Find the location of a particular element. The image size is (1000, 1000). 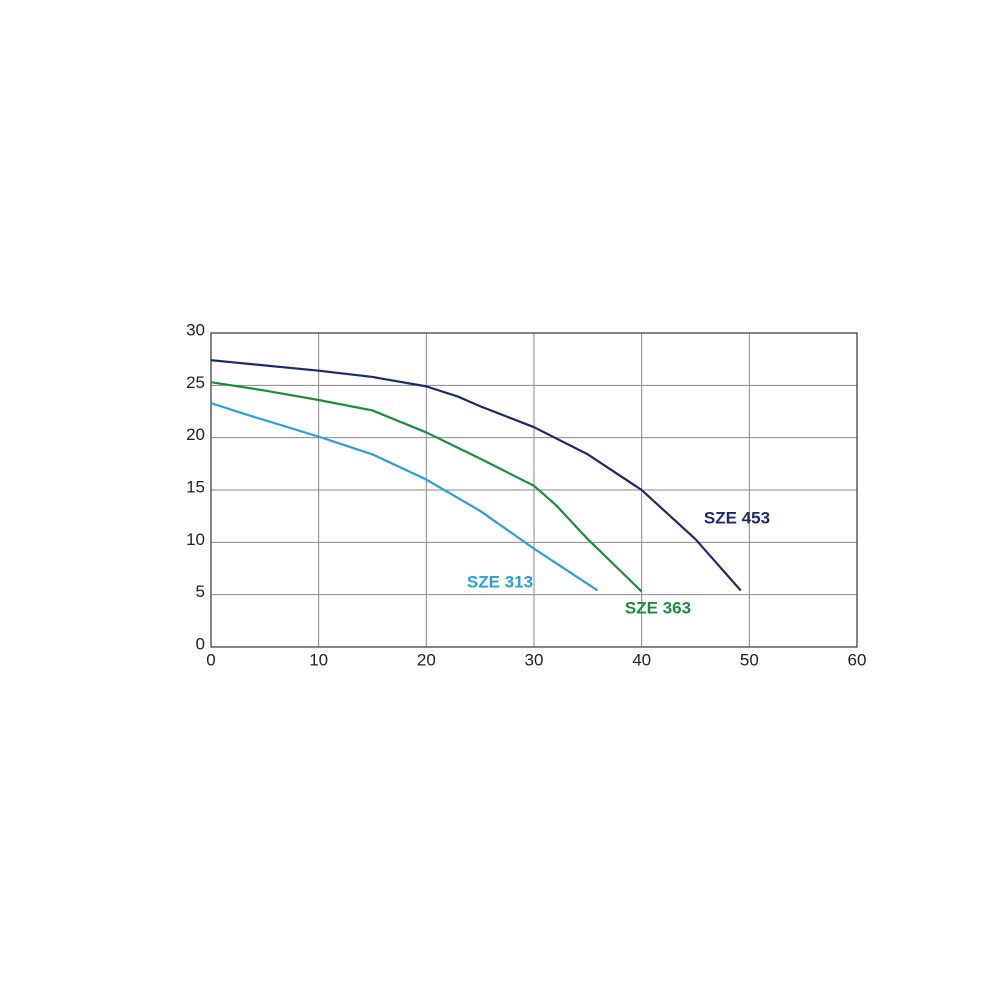

x-tick-label: 0 is located at coordinates (210, 659).